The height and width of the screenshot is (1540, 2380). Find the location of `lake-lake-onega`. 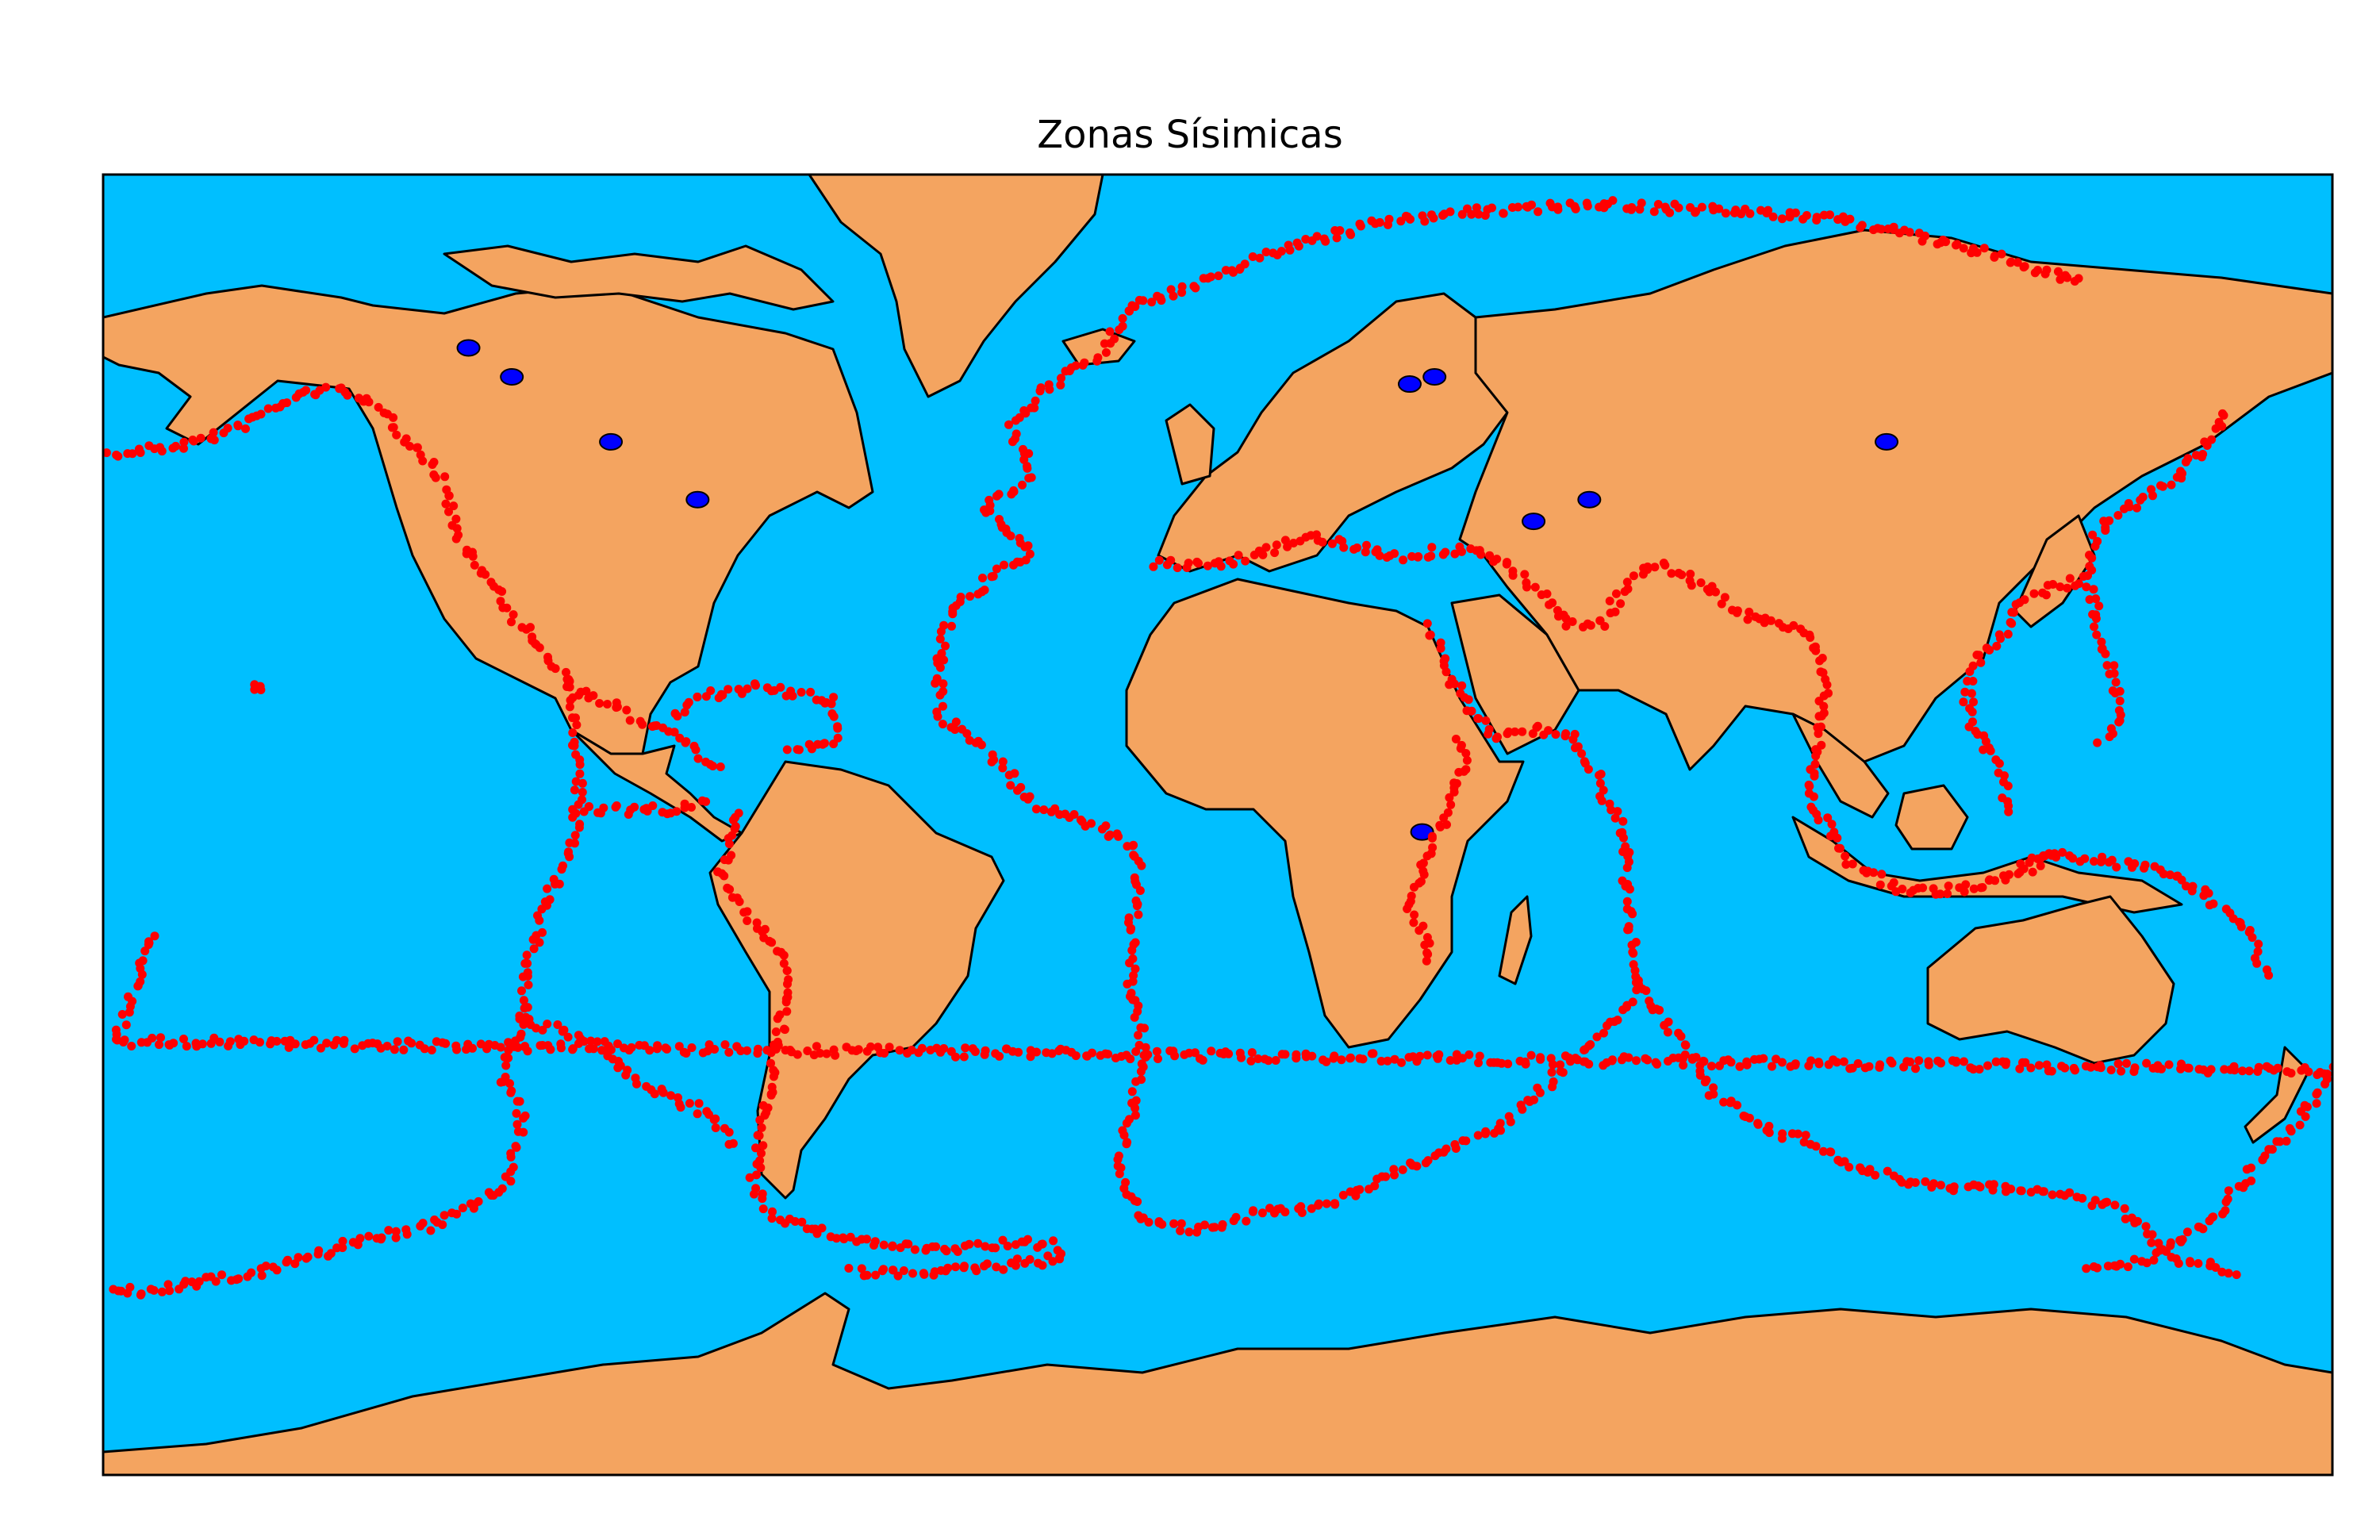

lake-lake-onega is located at coordinates (1434, 376).